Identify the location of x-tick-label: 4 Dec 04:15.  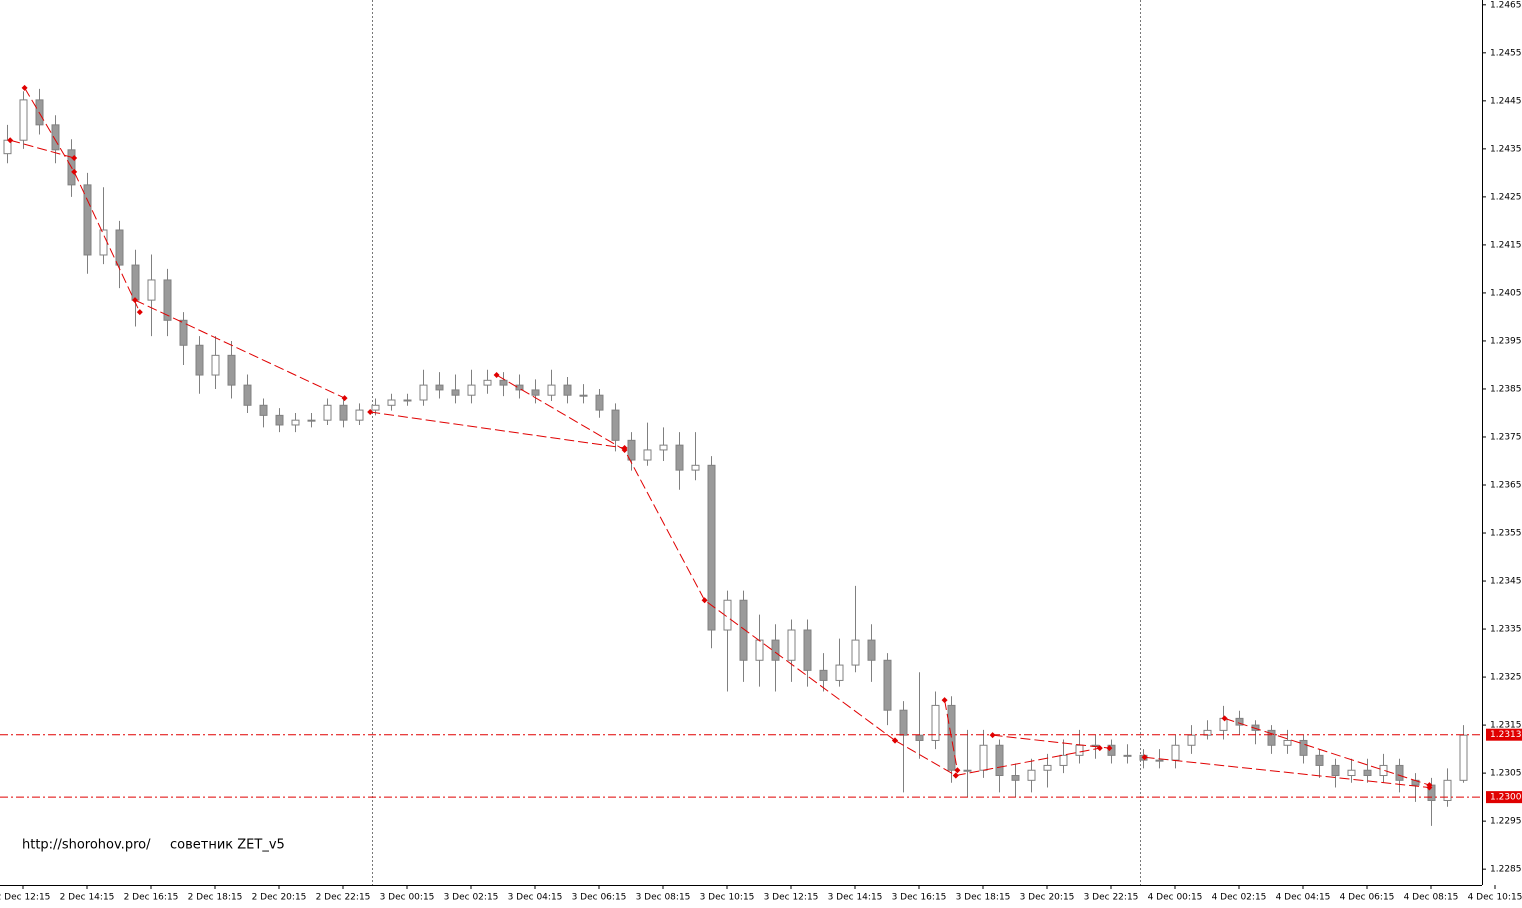
(1303, 898).